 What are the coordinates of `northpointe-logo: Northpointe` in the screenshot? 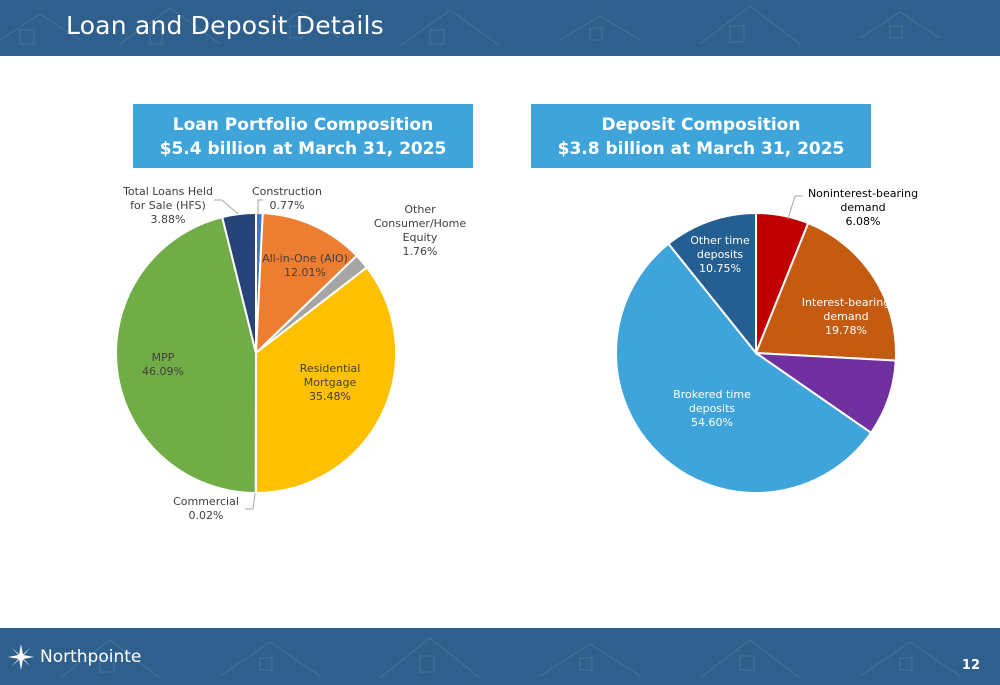 It's located at (74, 657).